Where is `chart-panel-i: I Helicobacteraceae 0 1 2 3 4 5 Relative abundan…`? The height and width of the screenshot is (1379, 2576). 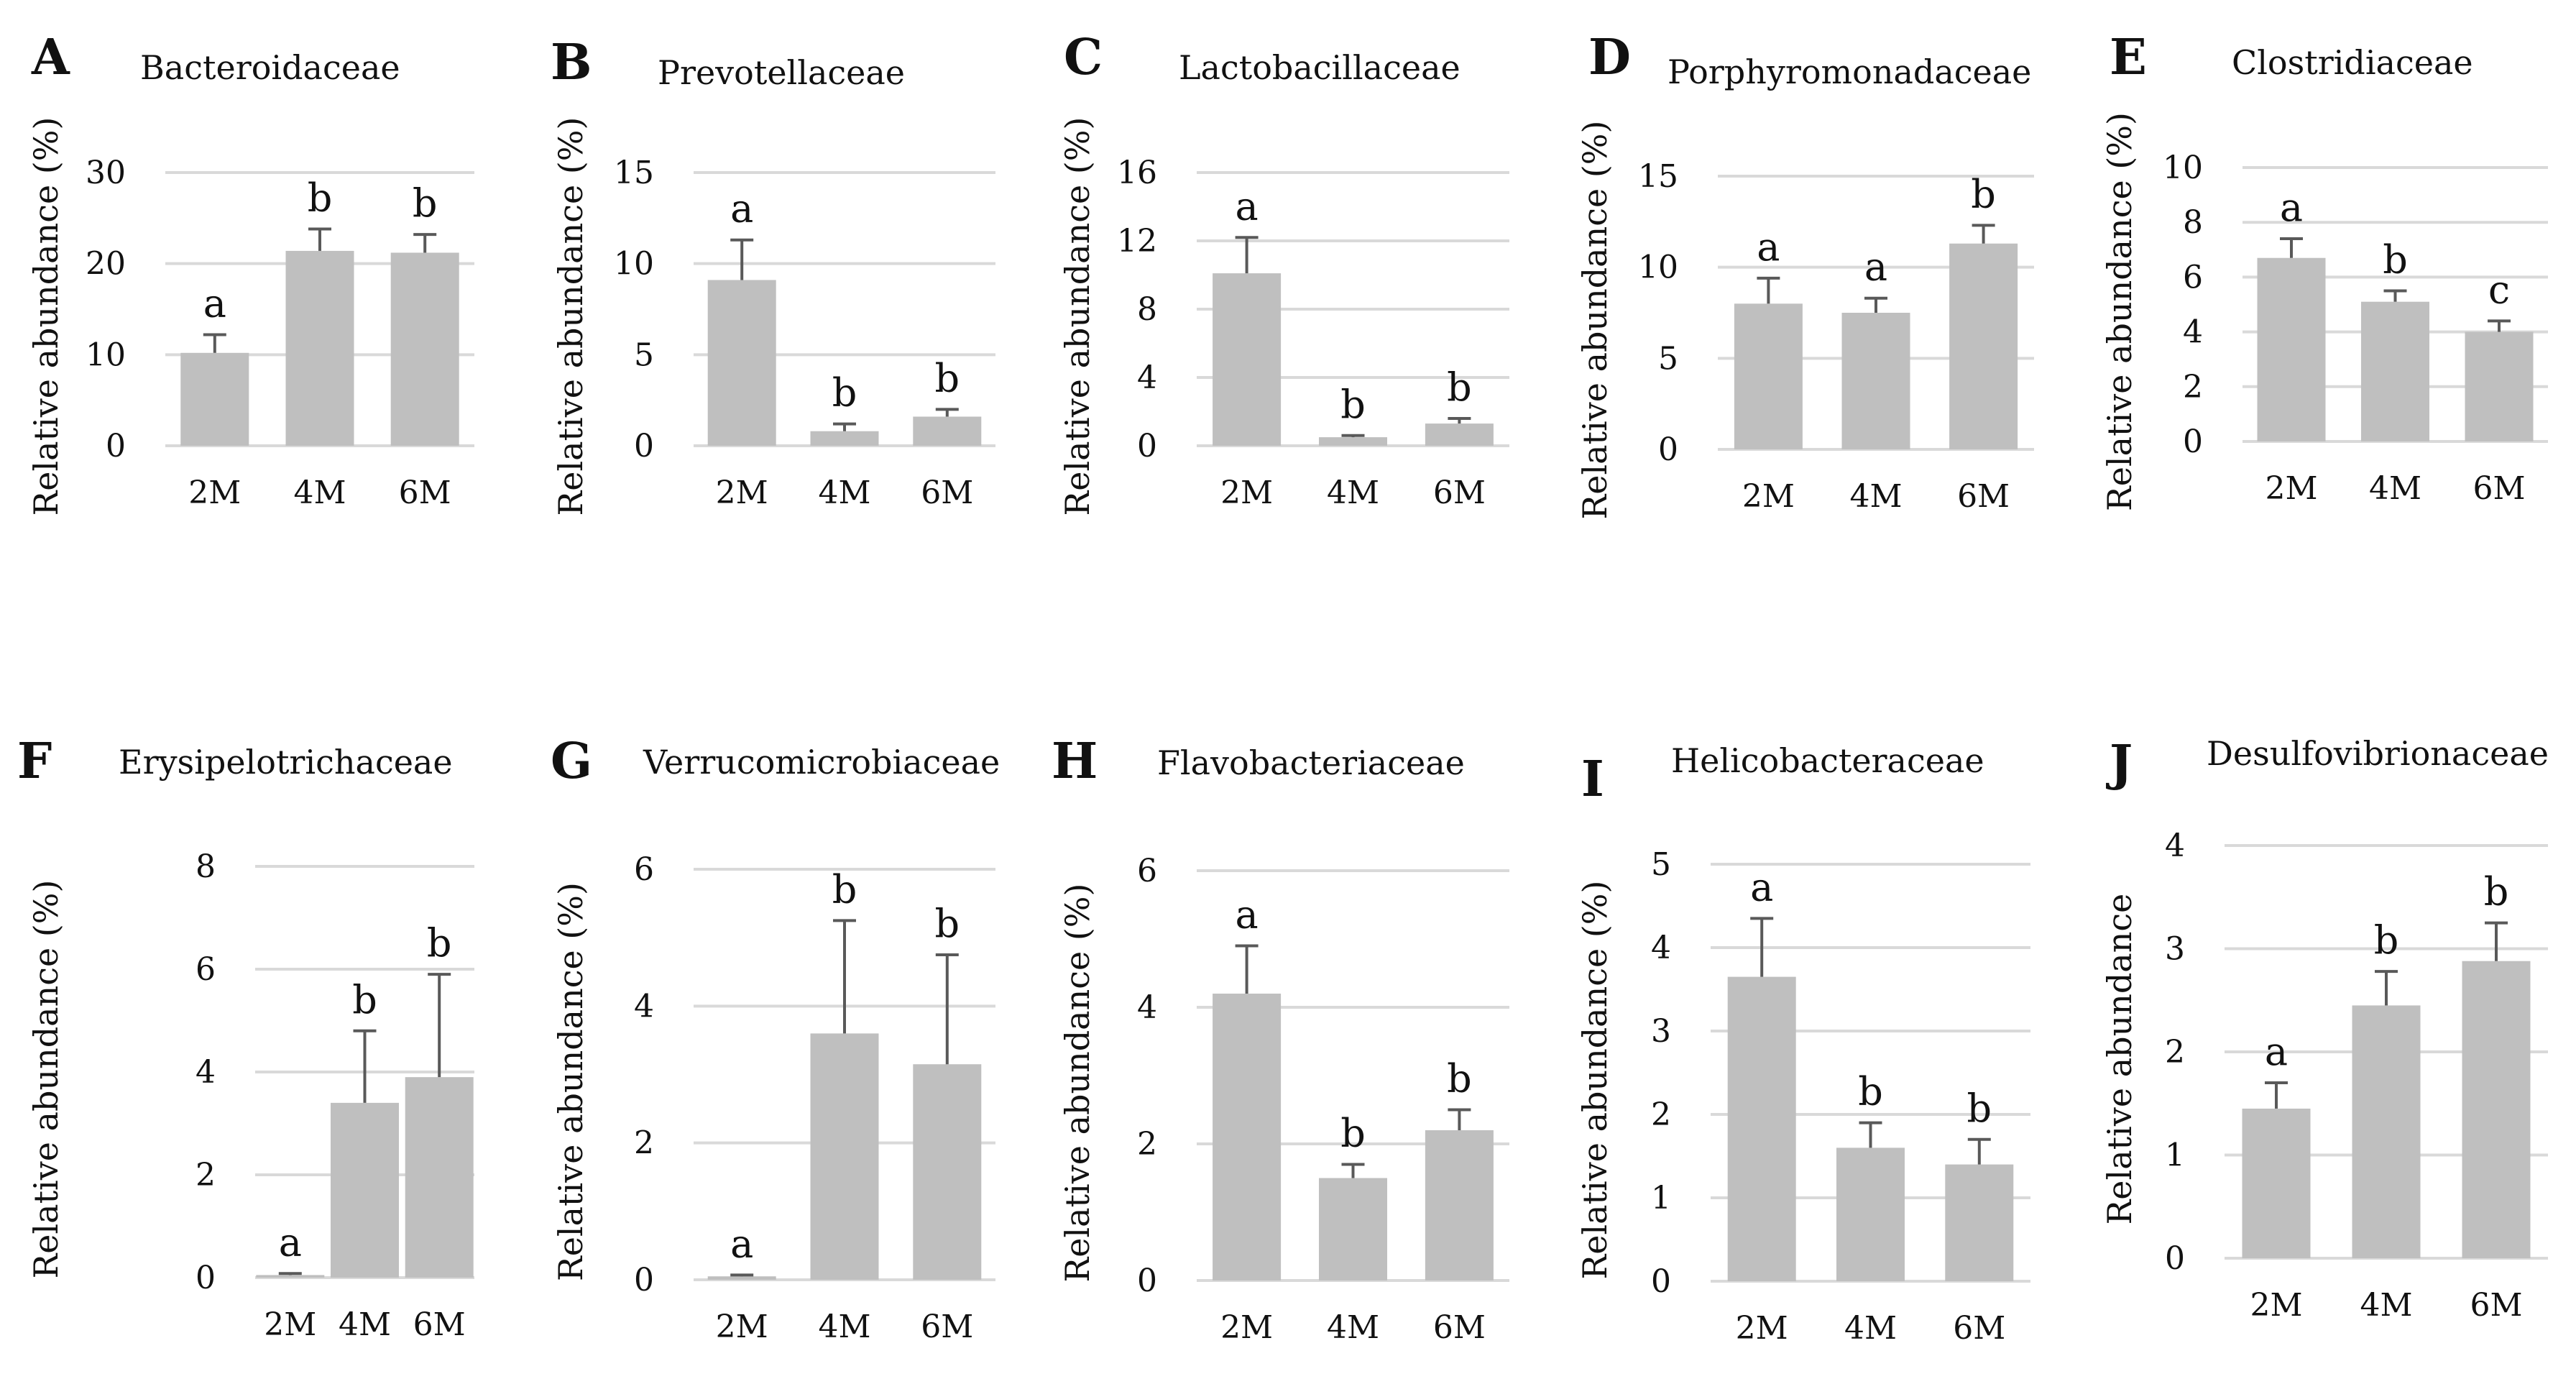 chart-panel-i: I Helicobacteraceae 0 1 2 3 4 5 Relative abundan… is located at coordinates (1803, 1044).